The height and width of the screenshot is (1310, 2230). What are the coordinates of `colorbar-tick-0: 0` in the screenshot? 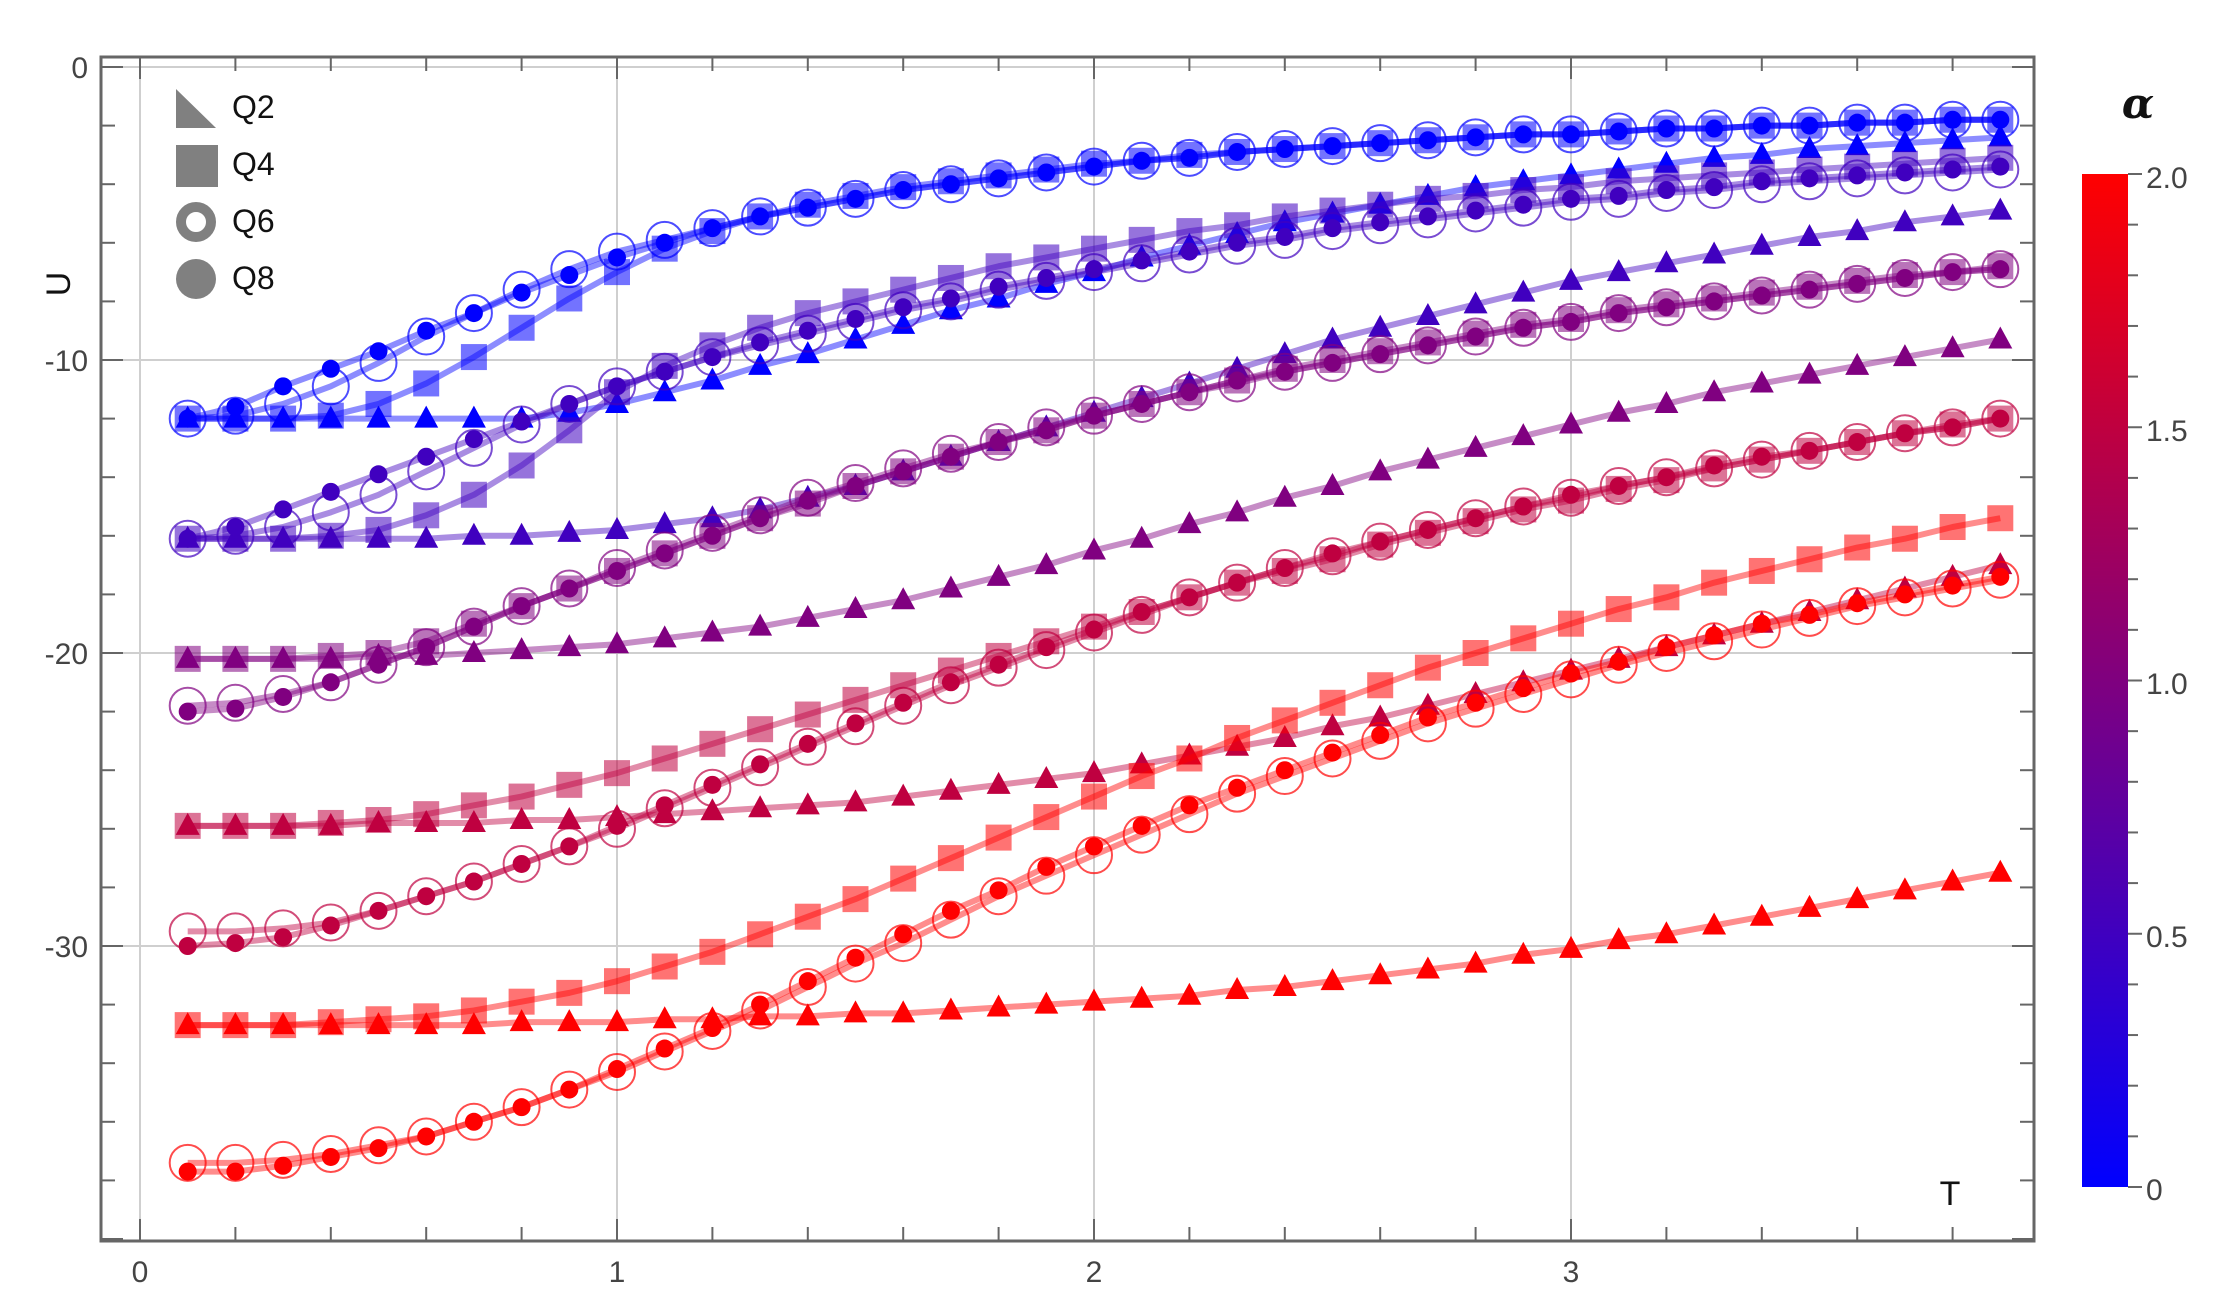 It's located at (2154, 1190).